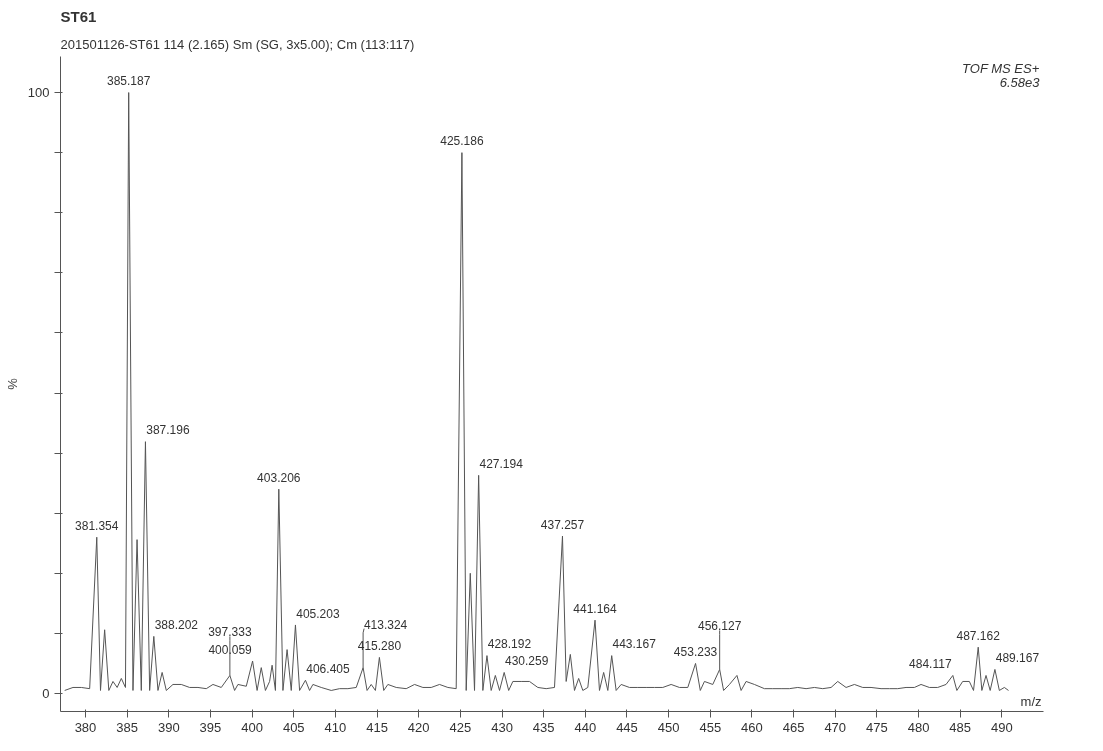  What do you see at coordinates (460, 727) in the screenshot?
I see `x-tick-label: 425` at bounding box center [460, 727].